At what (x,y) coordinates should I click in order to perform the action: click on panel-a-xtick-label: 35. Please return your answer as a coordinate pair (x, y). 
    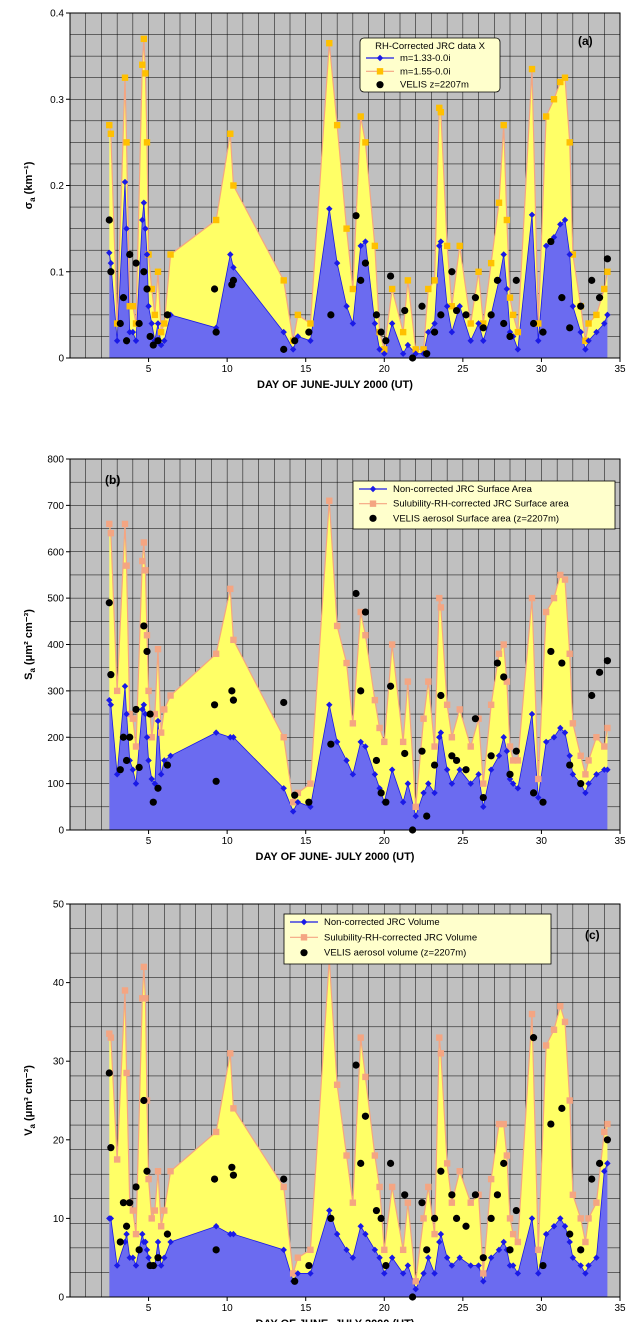
    Looking at the image, I should click on (620, 369).